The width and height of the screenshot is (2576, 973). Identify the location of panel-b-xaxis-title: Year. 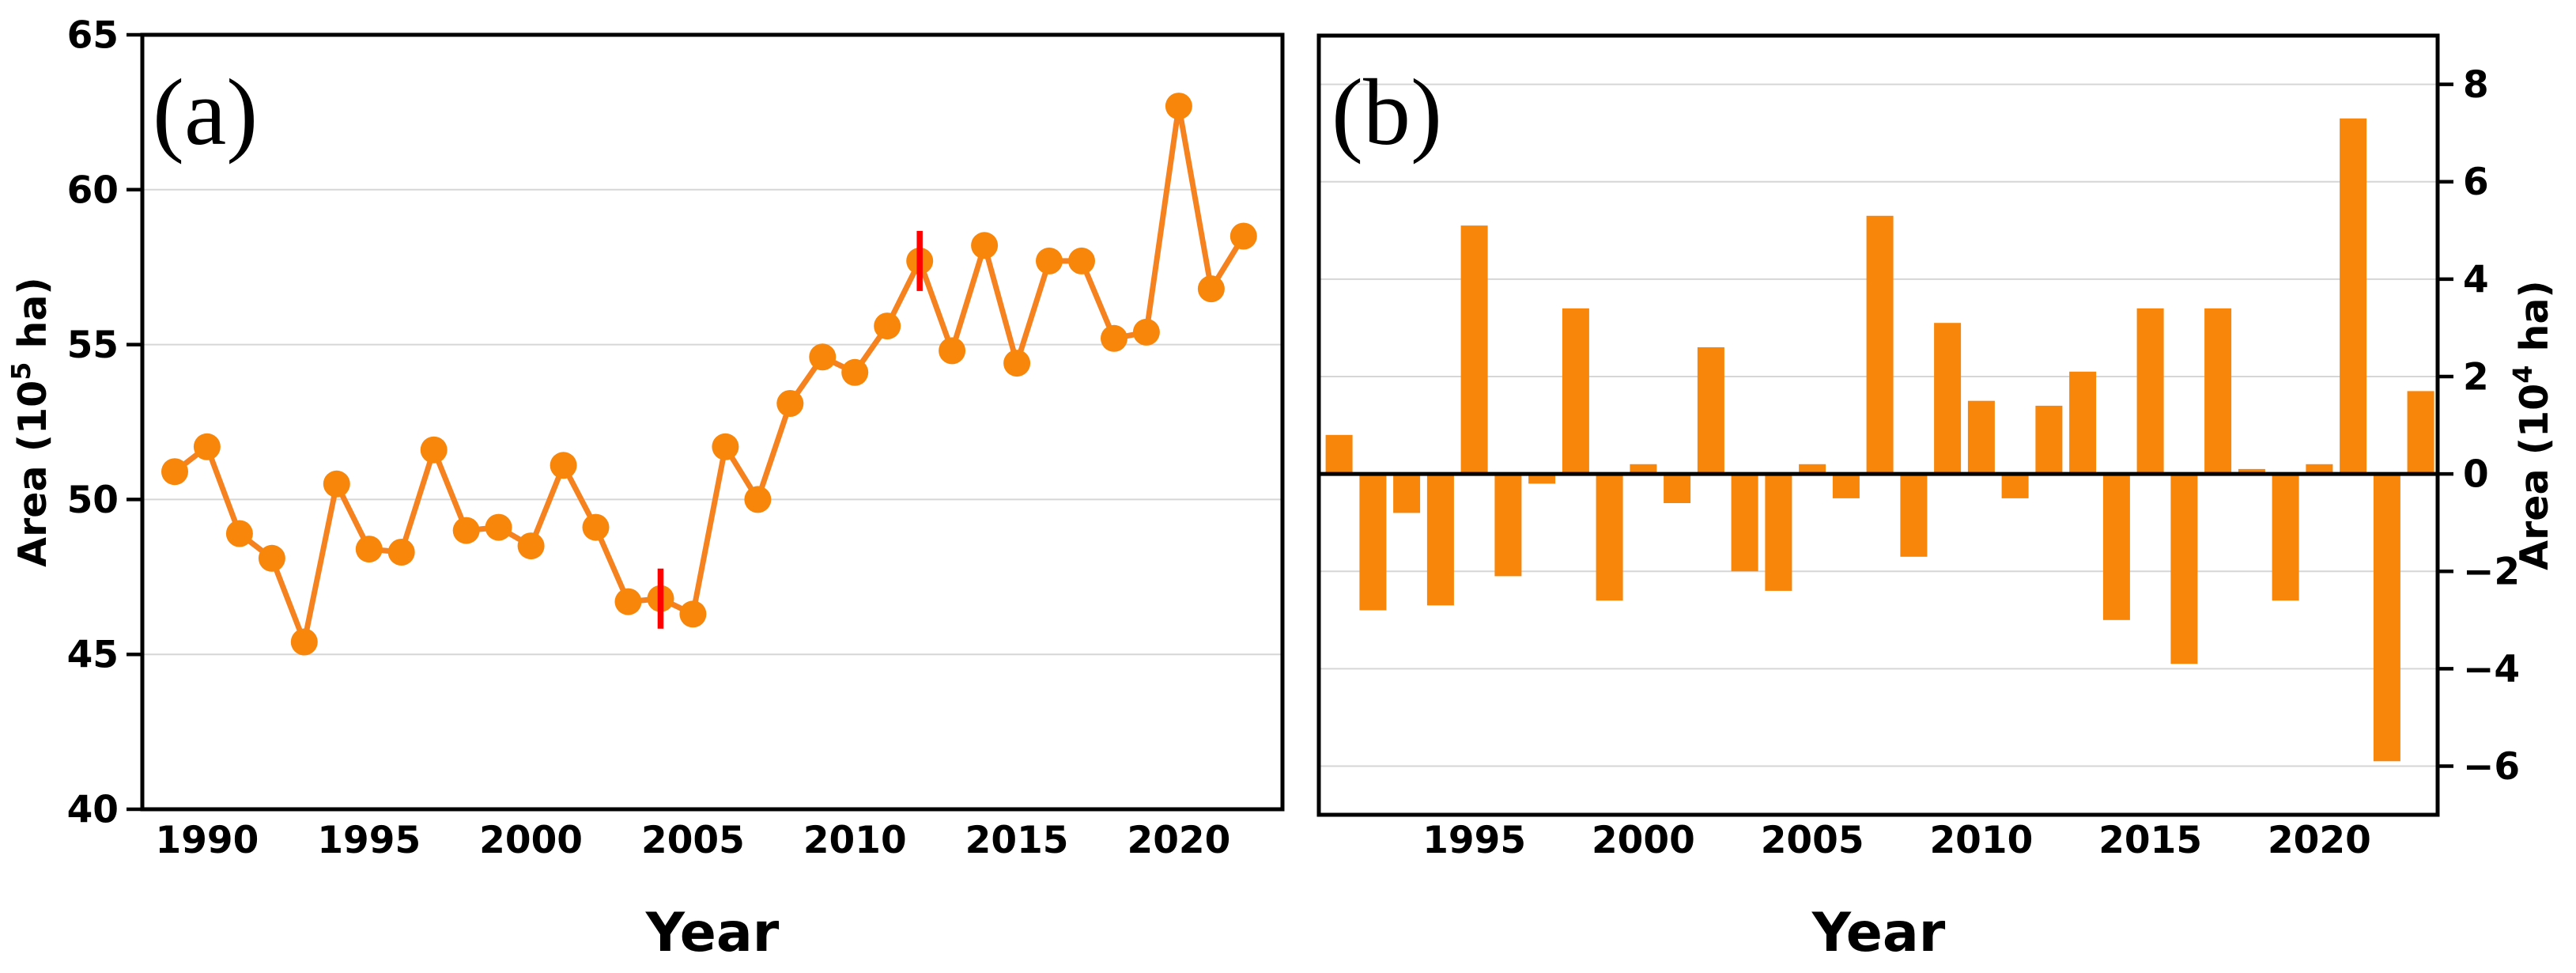
(1878, 933).